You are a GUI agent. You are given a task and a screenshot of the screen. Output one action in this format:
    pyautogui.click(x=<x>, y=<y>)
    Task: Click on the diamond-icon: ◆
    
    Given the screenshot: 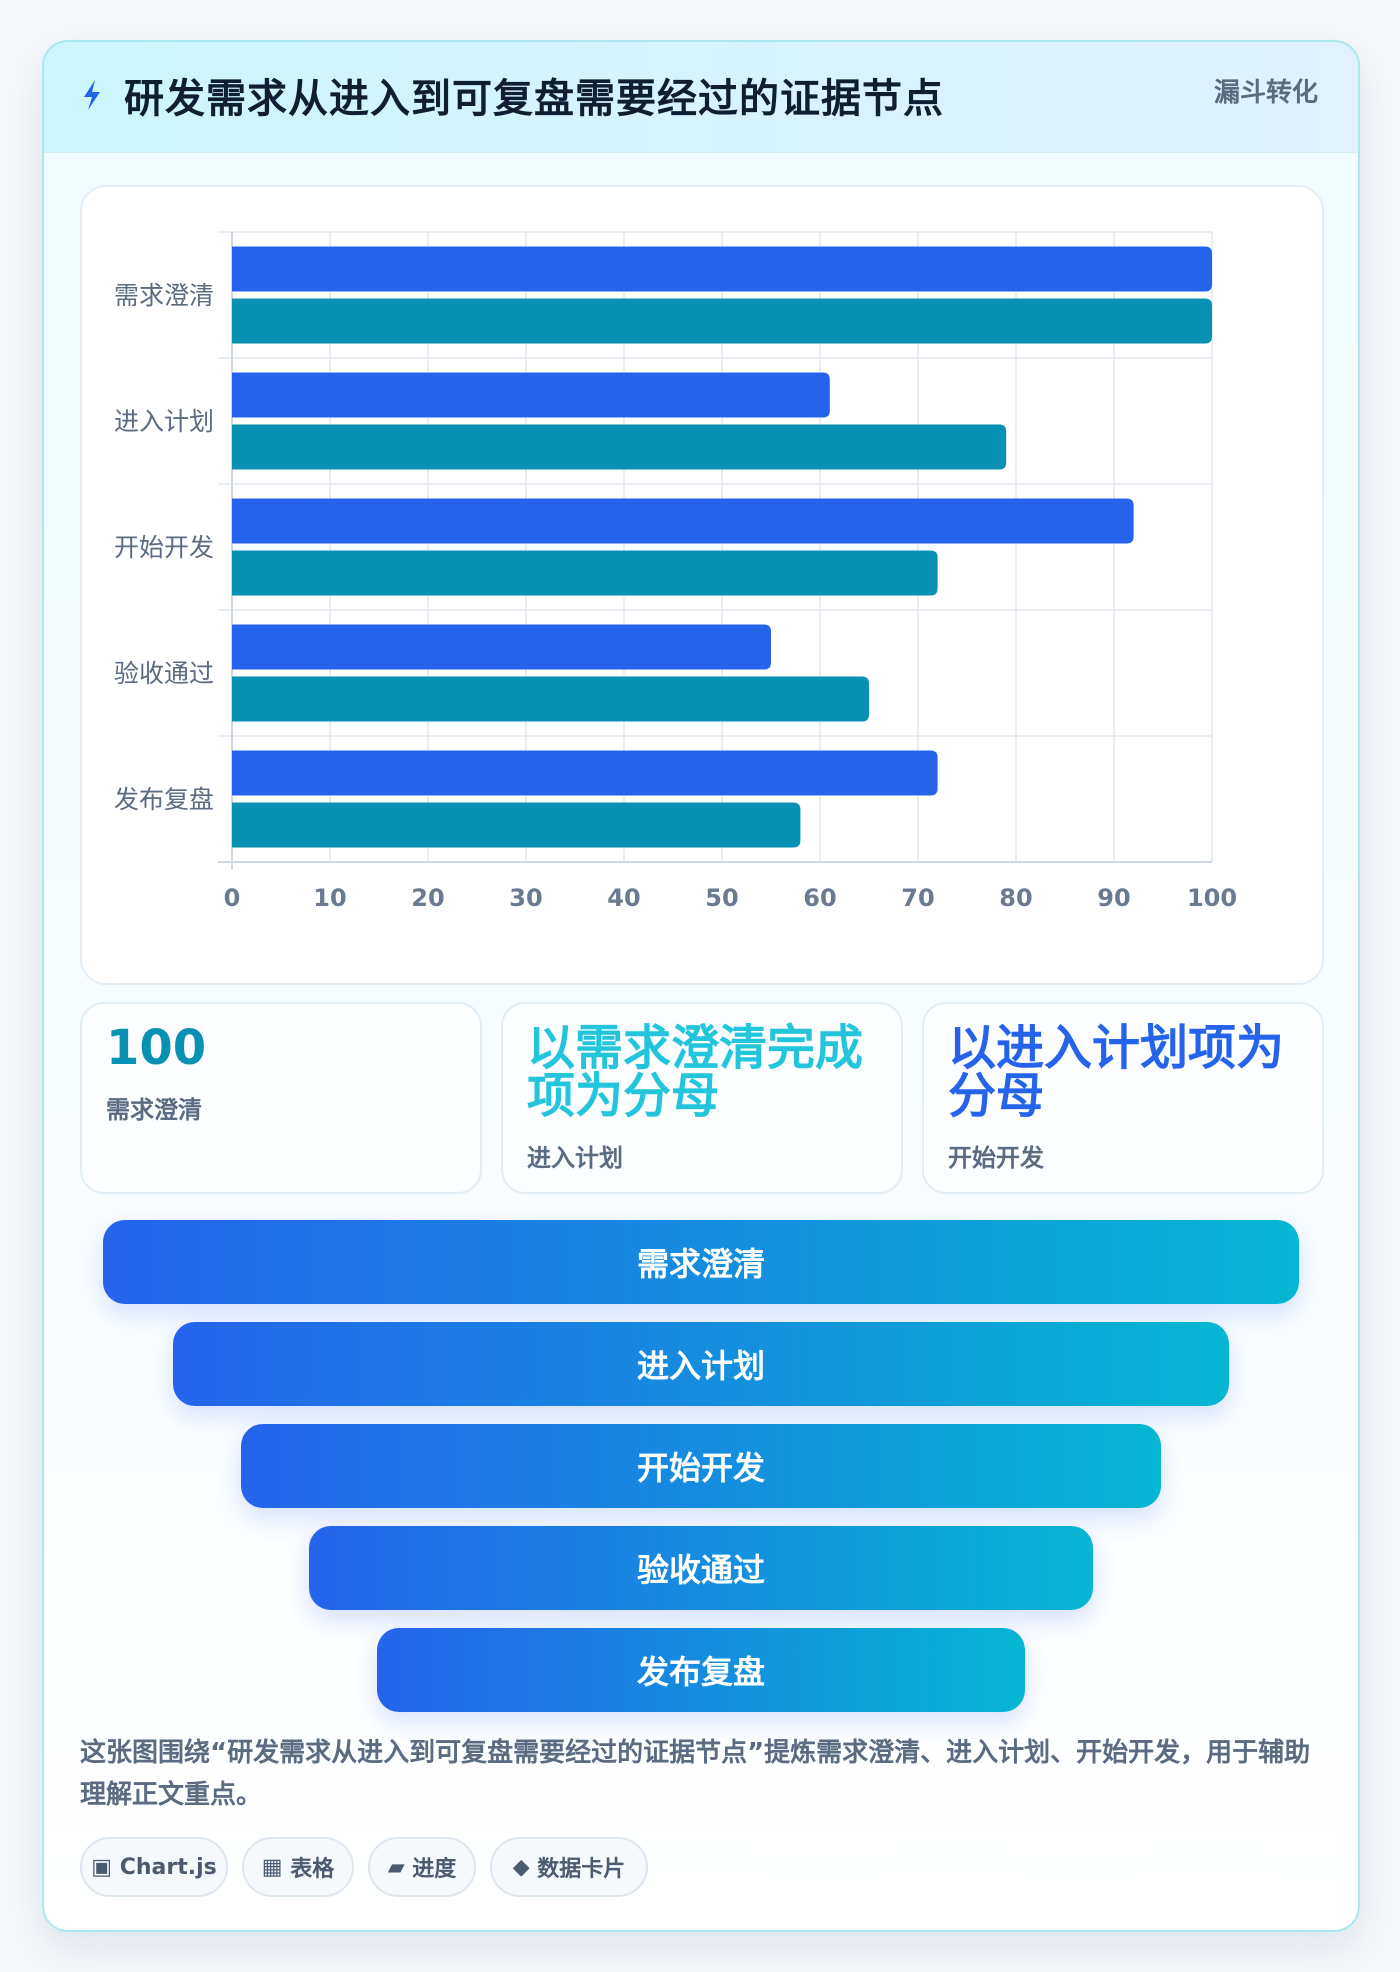 What is the action you would take?
    pyautogui.click(x=521, y=1867)
    